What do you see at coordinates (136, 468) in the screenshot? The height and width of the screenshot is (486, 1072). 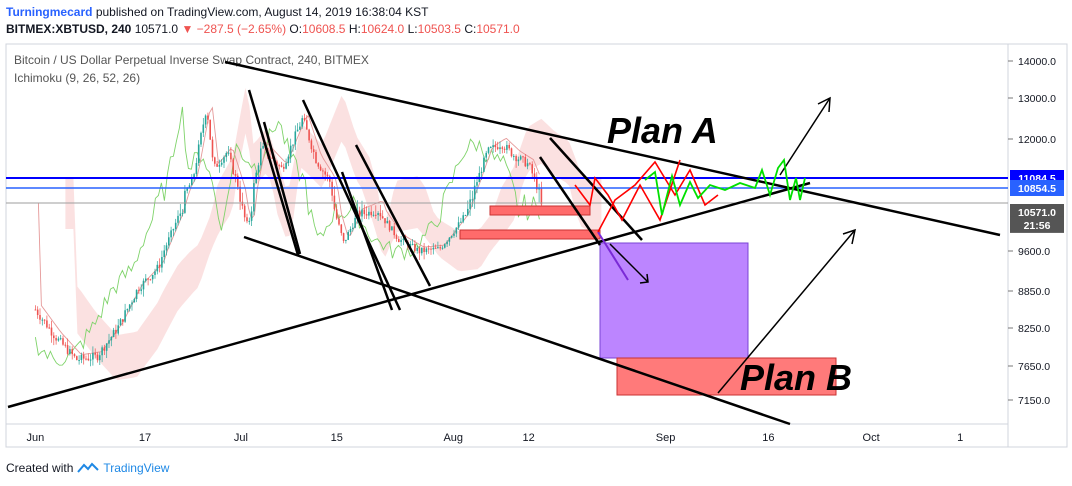 I see `tradingview-brand-link: TradingView` at bounding box center [136, 468].